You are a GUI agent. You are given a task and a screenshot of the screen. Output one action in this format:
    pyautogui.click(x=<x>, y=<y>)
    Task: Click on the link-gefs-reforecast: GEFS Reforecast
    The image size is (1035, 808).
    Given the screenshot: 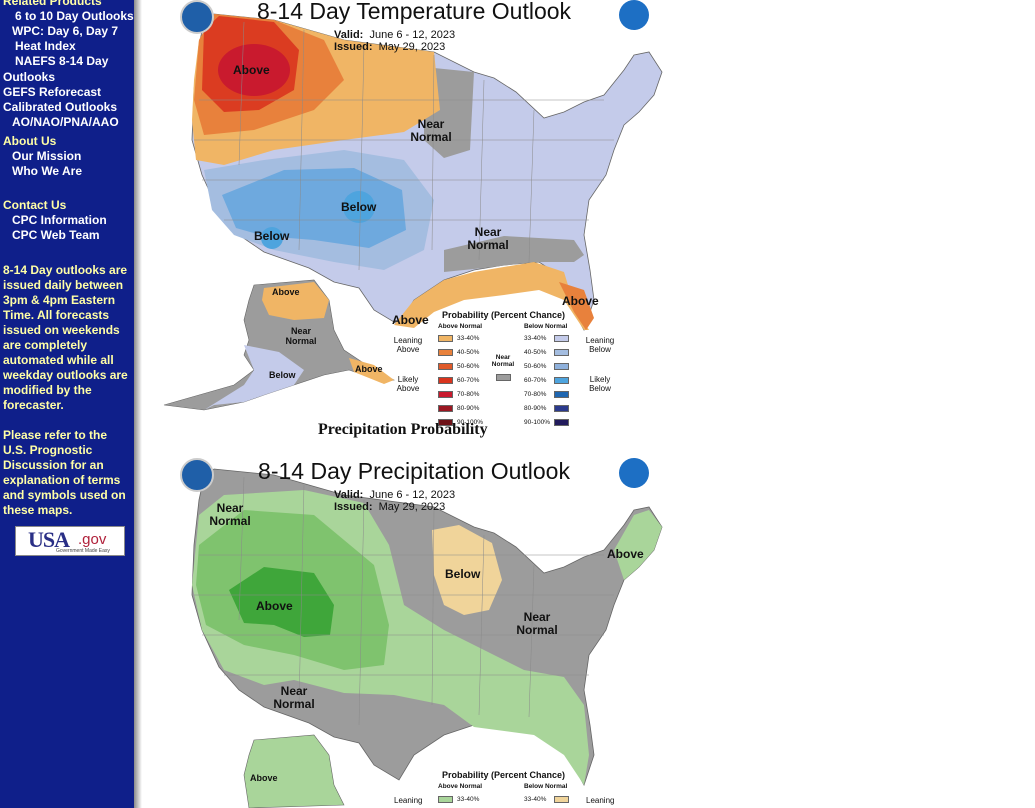 What is the action you would take?
    pyautogui.click(x=52, y=92)
    